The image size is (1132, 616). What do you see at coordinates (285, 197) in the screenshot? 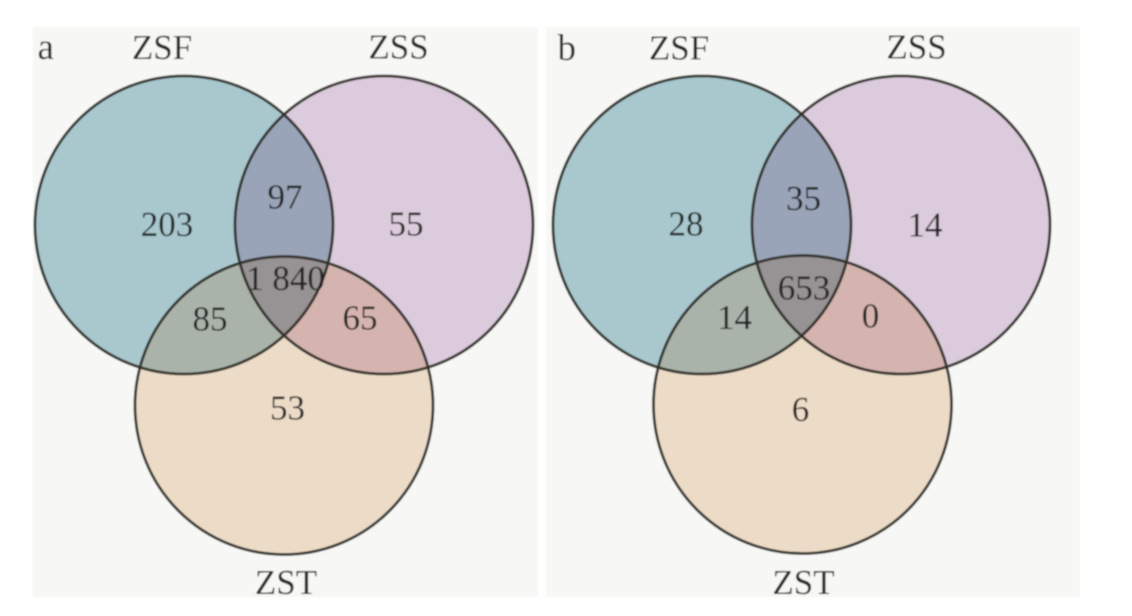
I see `svg-text: 97` at bounding box center [285, 197].